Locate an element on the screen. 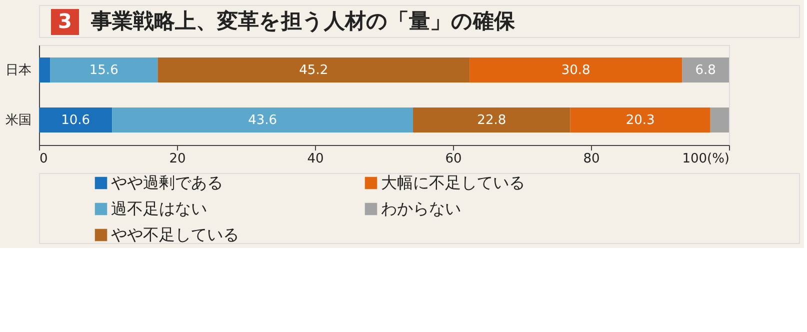 The width and height of the screenshot is (807, 332). legend-label: 過不足はない is located at coordinates (159, 208).